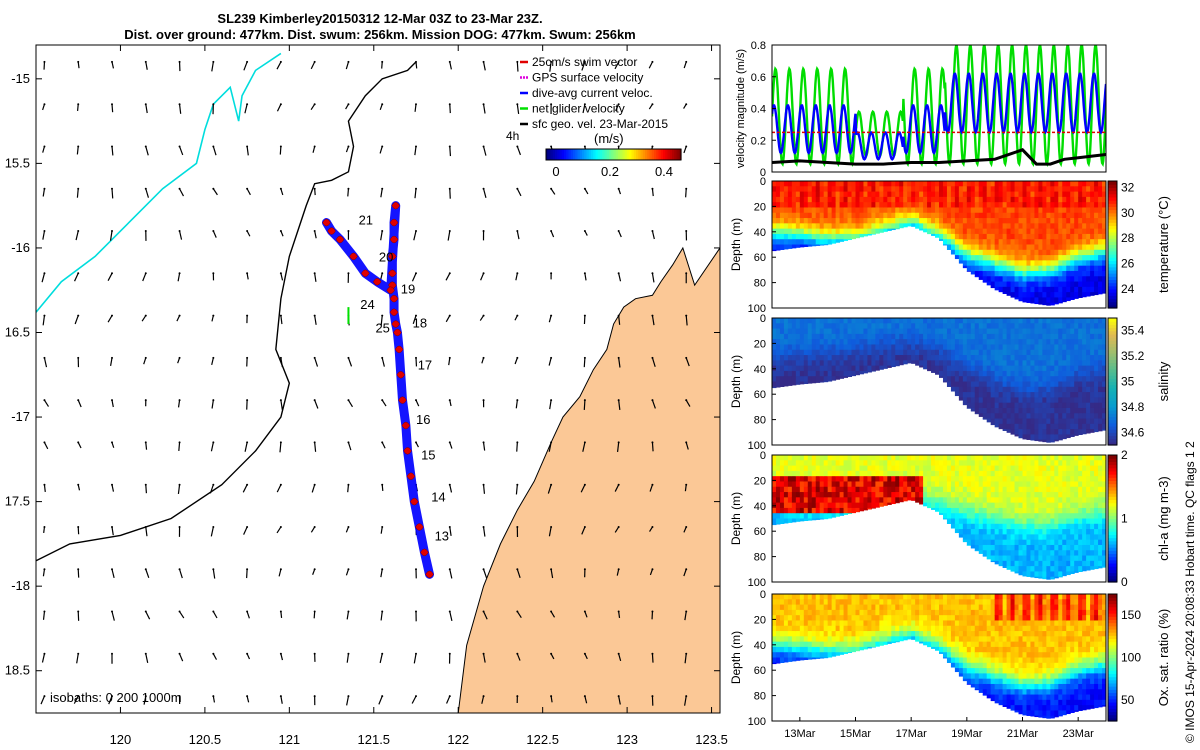 This screenshot has width=1200, height=750. What do you see at coordinates (736, 381) in the screenshot?
I see `salinity-panel-y-axis-label: Depth (m)` at bounding box center [736, 381].